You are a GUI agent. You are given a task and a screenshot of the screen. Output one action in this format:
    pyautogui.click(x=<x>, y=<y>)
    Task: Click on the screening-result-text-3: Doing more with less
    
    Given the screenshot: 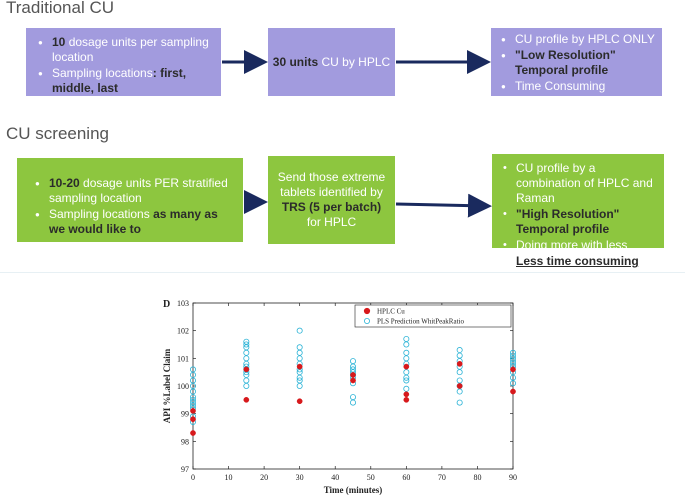 What is the action you would take?
    pyautogui.click(x=572, y=245)
    